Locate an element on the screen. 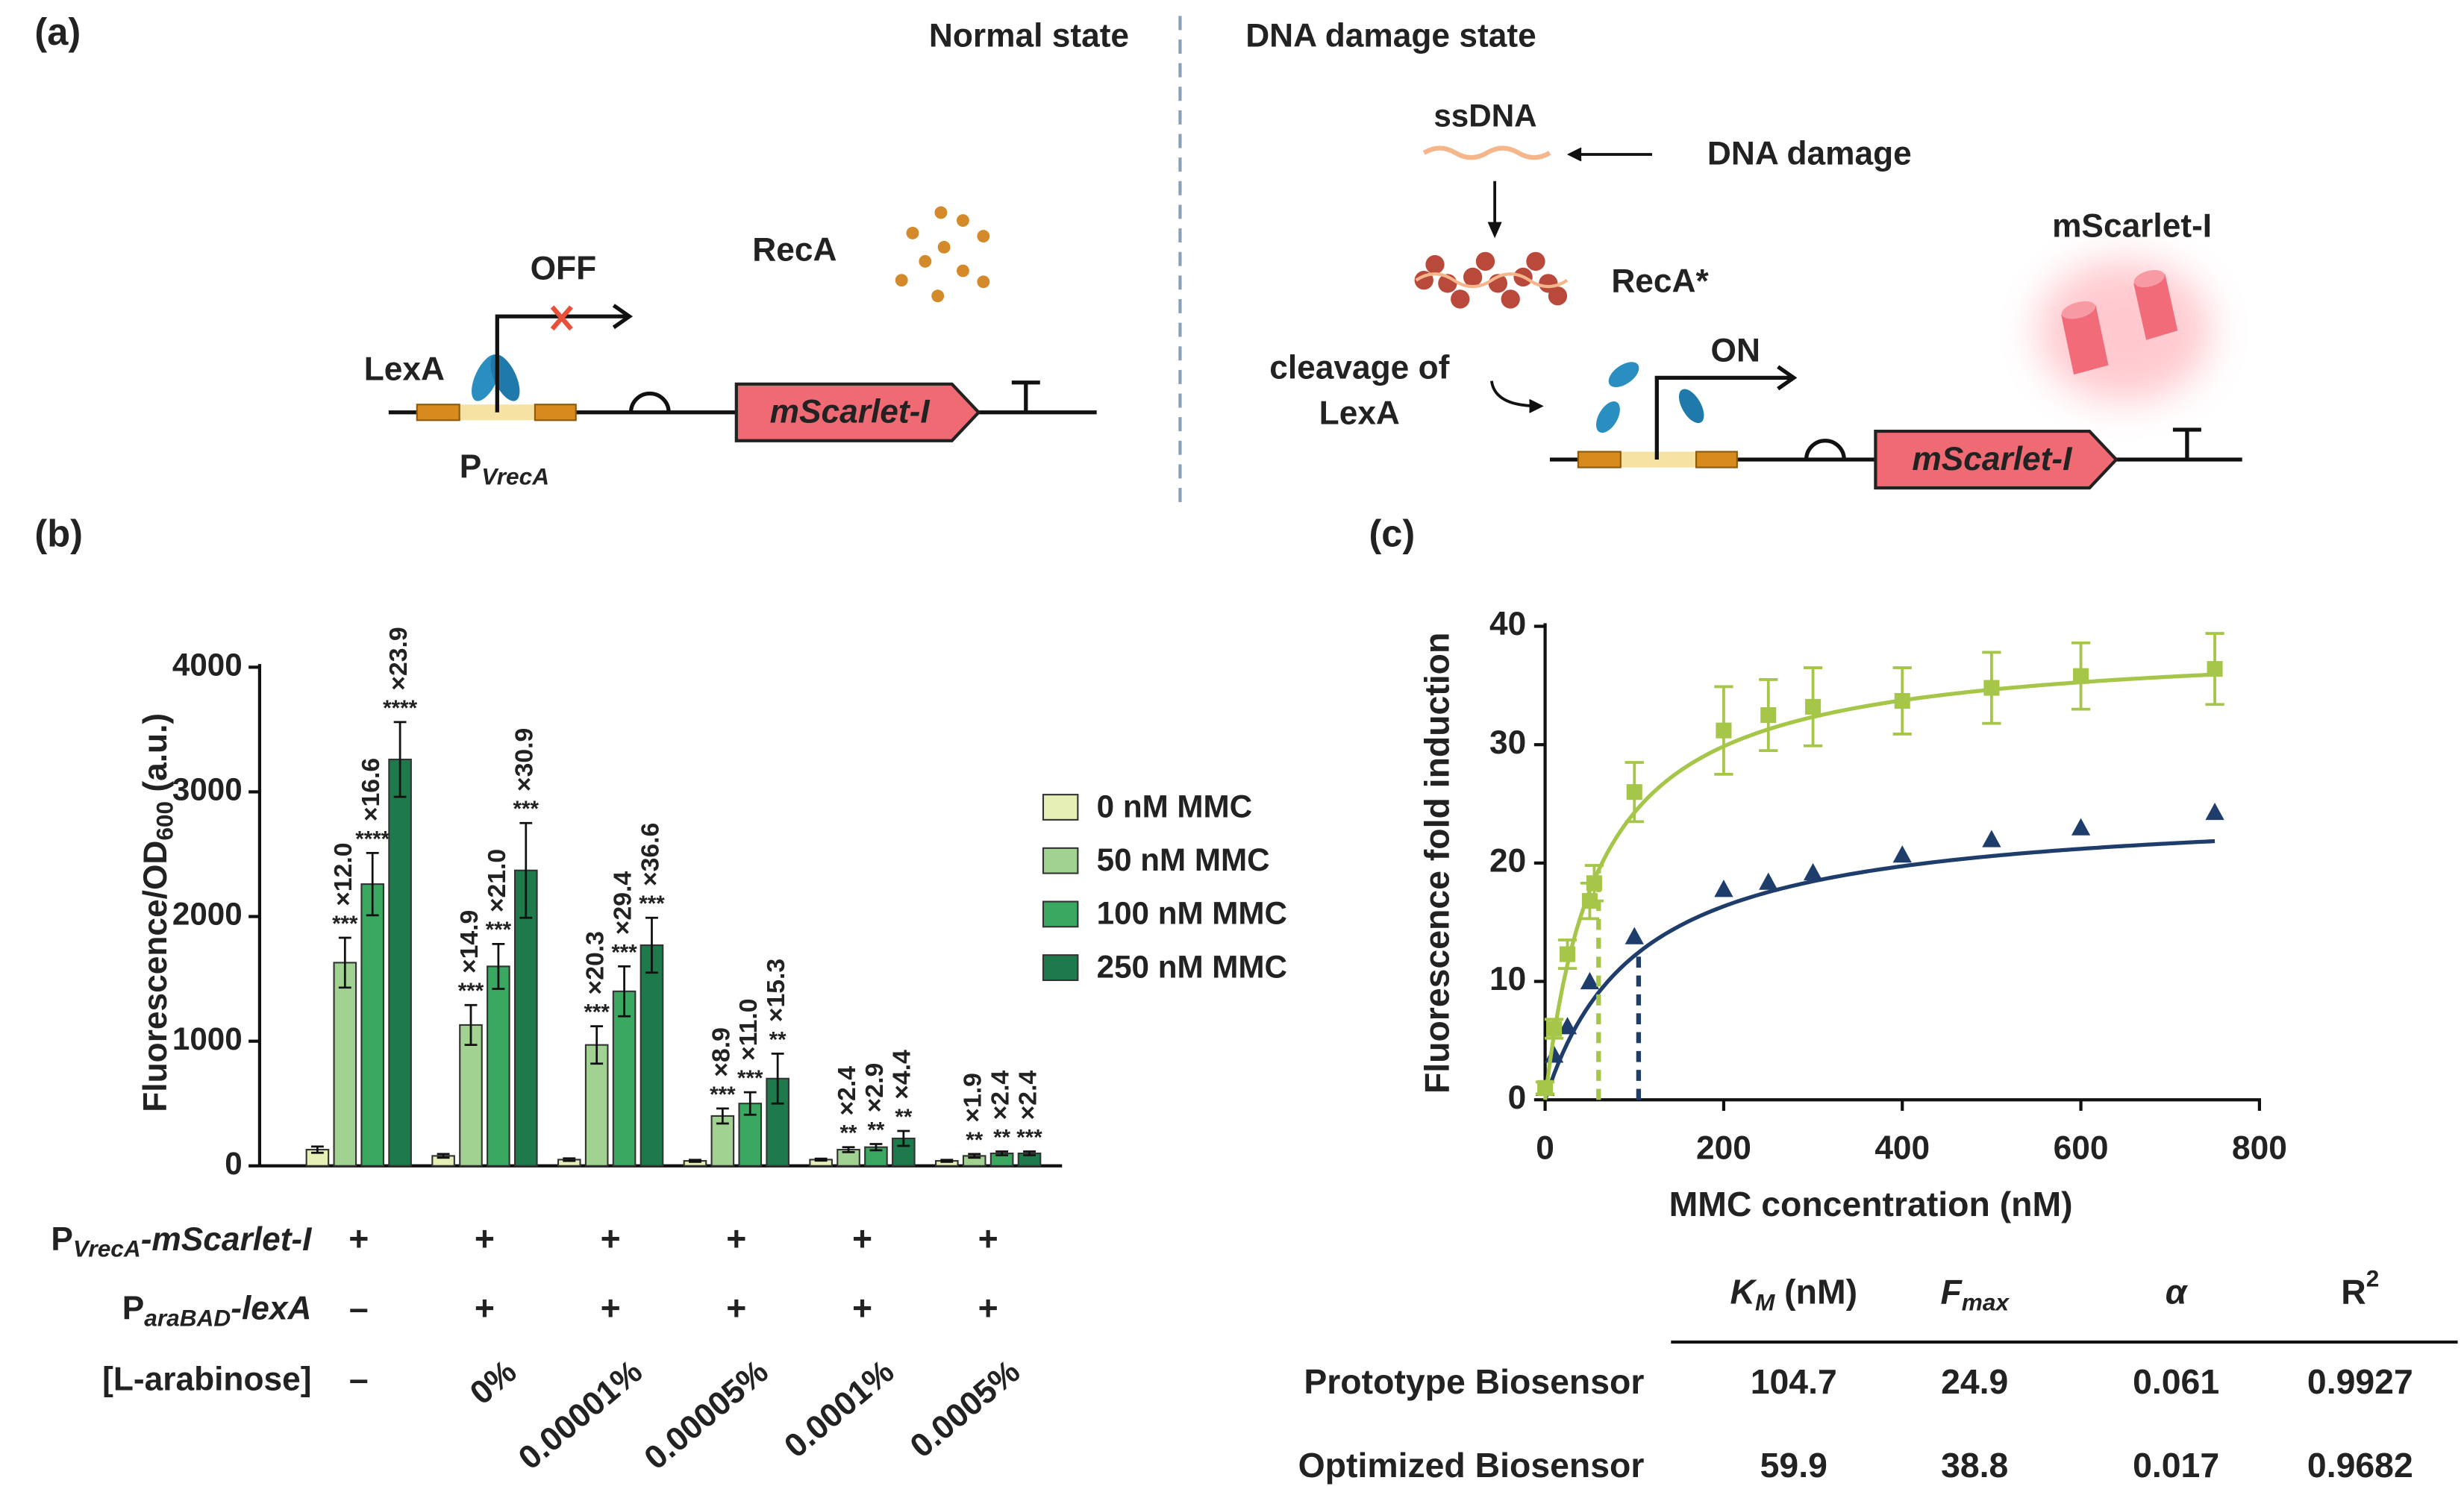 This screenshot has height=1498, width=2464. cleavage-label: cleavage of is located at coordinates (1359, 368).